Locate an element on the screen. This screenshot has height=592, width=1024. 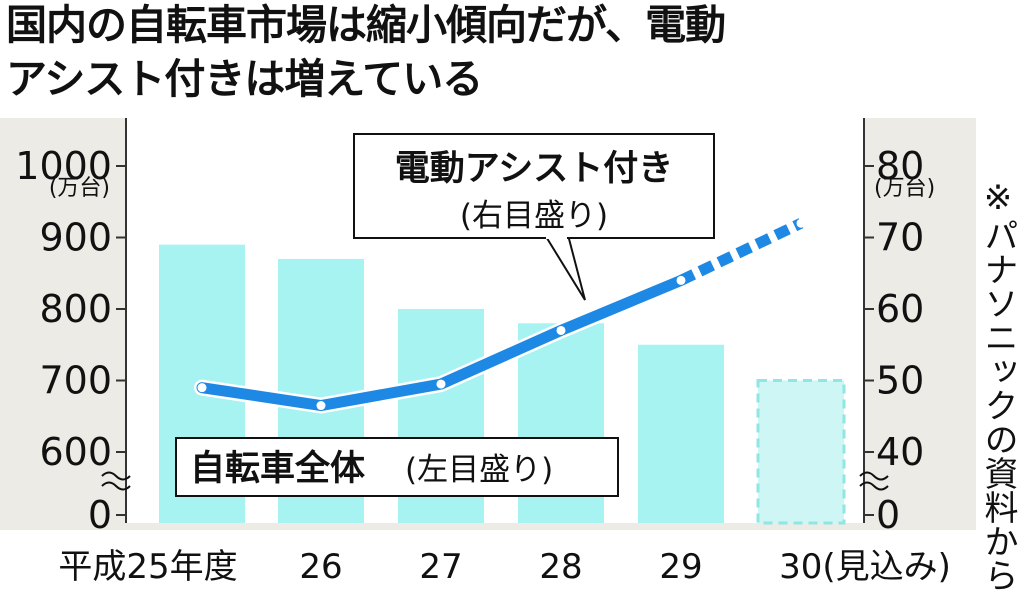
x-tick-label: 26 is located at coordinates (320, 567).